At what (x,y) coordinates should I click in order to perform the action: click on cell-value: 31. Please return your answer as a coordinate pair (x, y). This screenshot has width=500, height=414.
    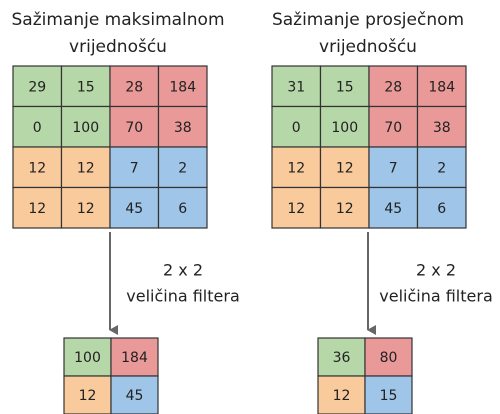
    Looking at the image, I should click on (296, 87).